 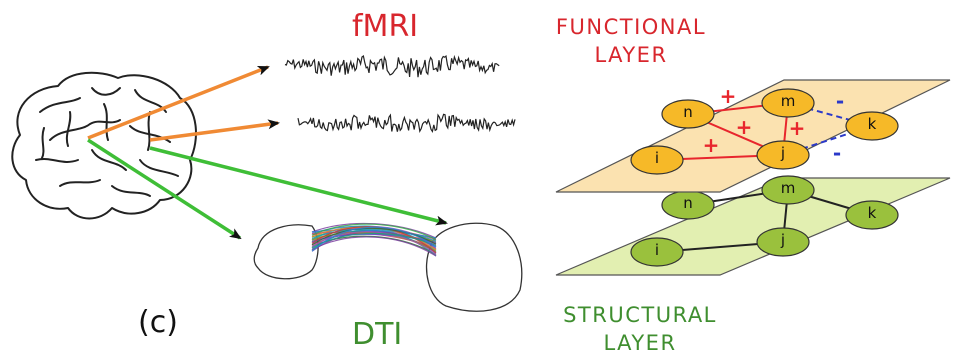 What do you see at coordinates (837, 153) in the screenshot?
I see `edge-sign-j-k: -` at bounding box center [837, 153].